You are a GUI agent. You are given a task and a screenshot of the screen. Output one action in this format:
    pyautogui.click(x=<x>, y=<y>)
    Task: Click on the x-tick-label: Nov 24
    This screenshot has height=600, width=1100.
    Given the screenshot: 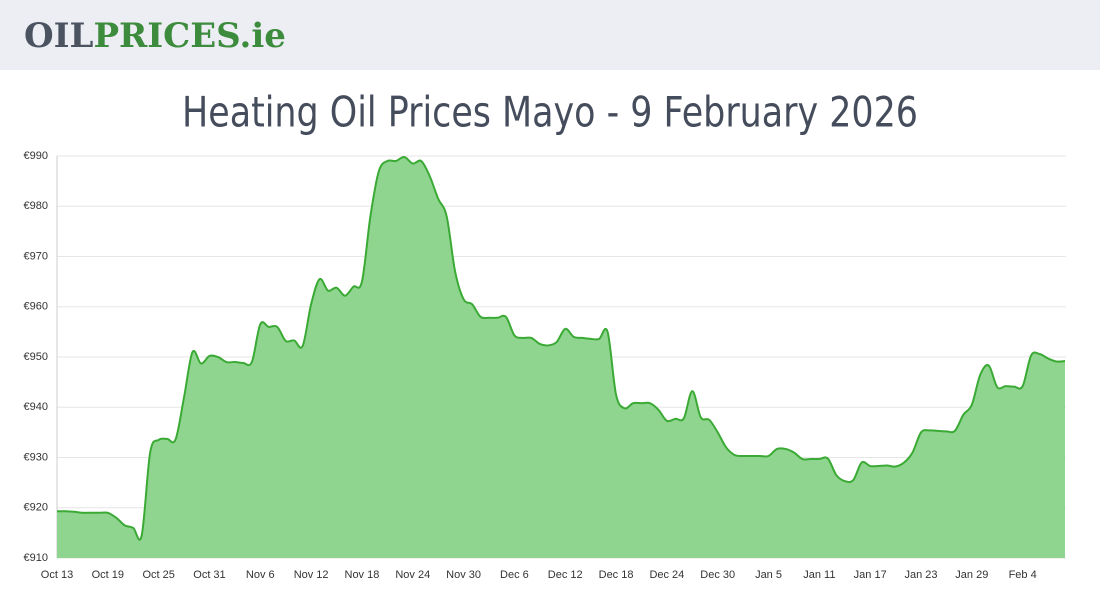 What is the action you would take?
    pyautogui.click(x=412, y=575)
    